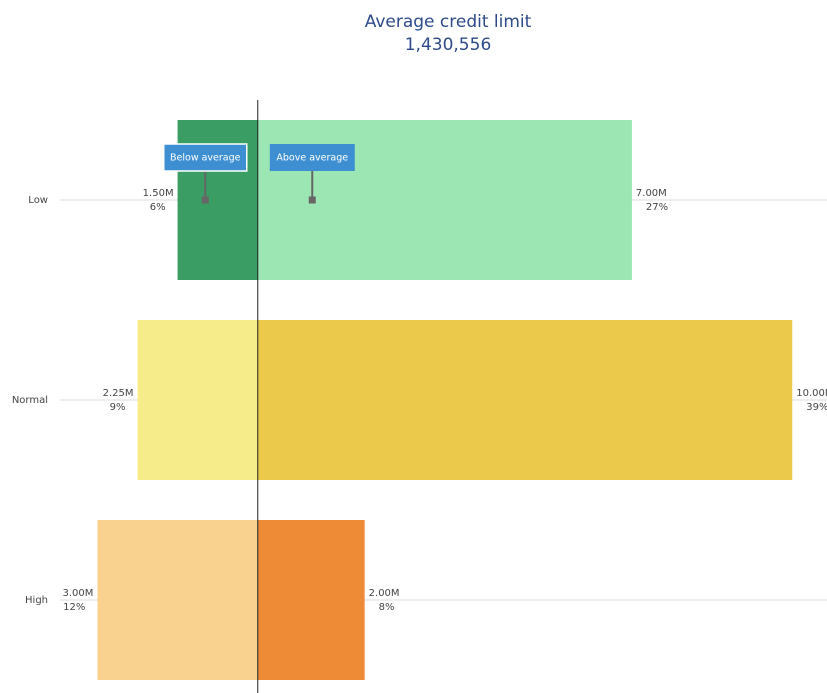  What do you see at coordinates (816, 407) in the screenshot?
I see `share-label: 39%` at bounding box center [816, 407].